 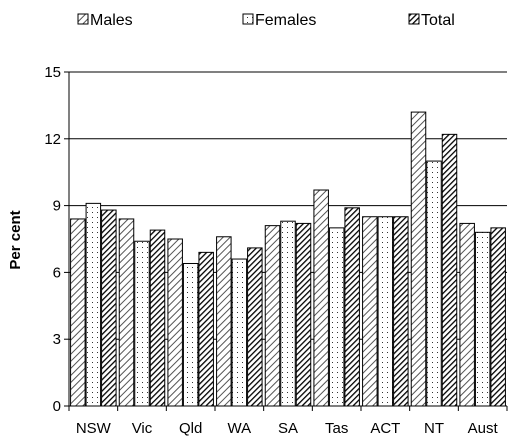 What do you see at coordinates (482, 319) in the screenshot?
I see `bar-females-aust` at bounding box center [482, 319].